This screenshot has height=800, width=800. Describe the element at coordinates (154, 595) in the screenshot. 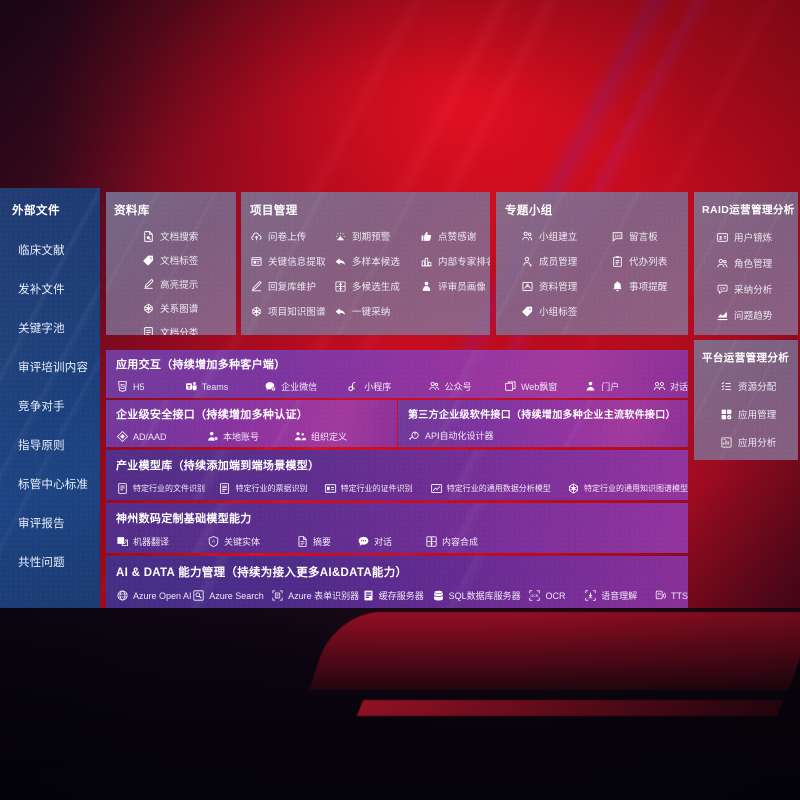

I see `ai-item-azure-openai: Azure Open AI` at that location.